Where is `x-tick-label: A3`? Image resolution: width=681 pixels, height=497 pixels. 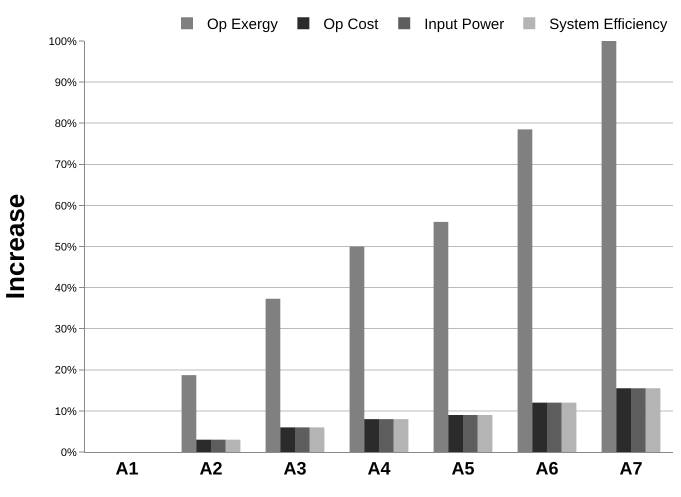 x-tick-label: A3 is located at coordinates (295, 468).